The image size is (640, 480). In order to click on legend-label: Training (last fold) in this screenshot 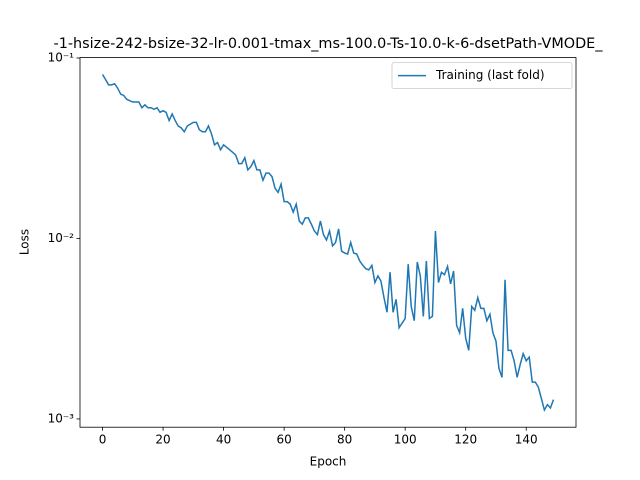, I will do `click(490, 75)`.